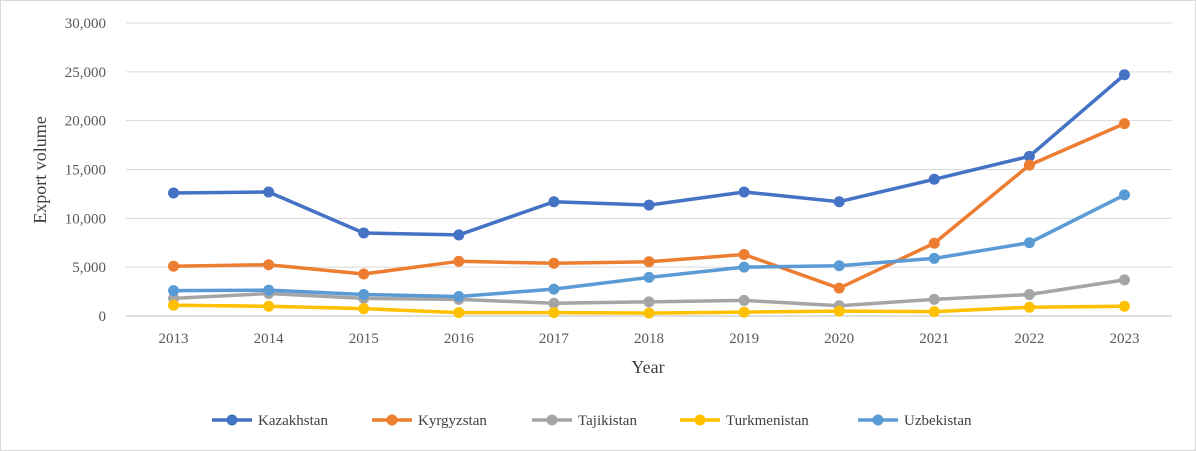 The height and width of the screenshot is (451, 1196). What do you see at coordinates (85, 73) in the screenshot?
I see `y-tick-label: 25,000` at bounding box center [85, 73].